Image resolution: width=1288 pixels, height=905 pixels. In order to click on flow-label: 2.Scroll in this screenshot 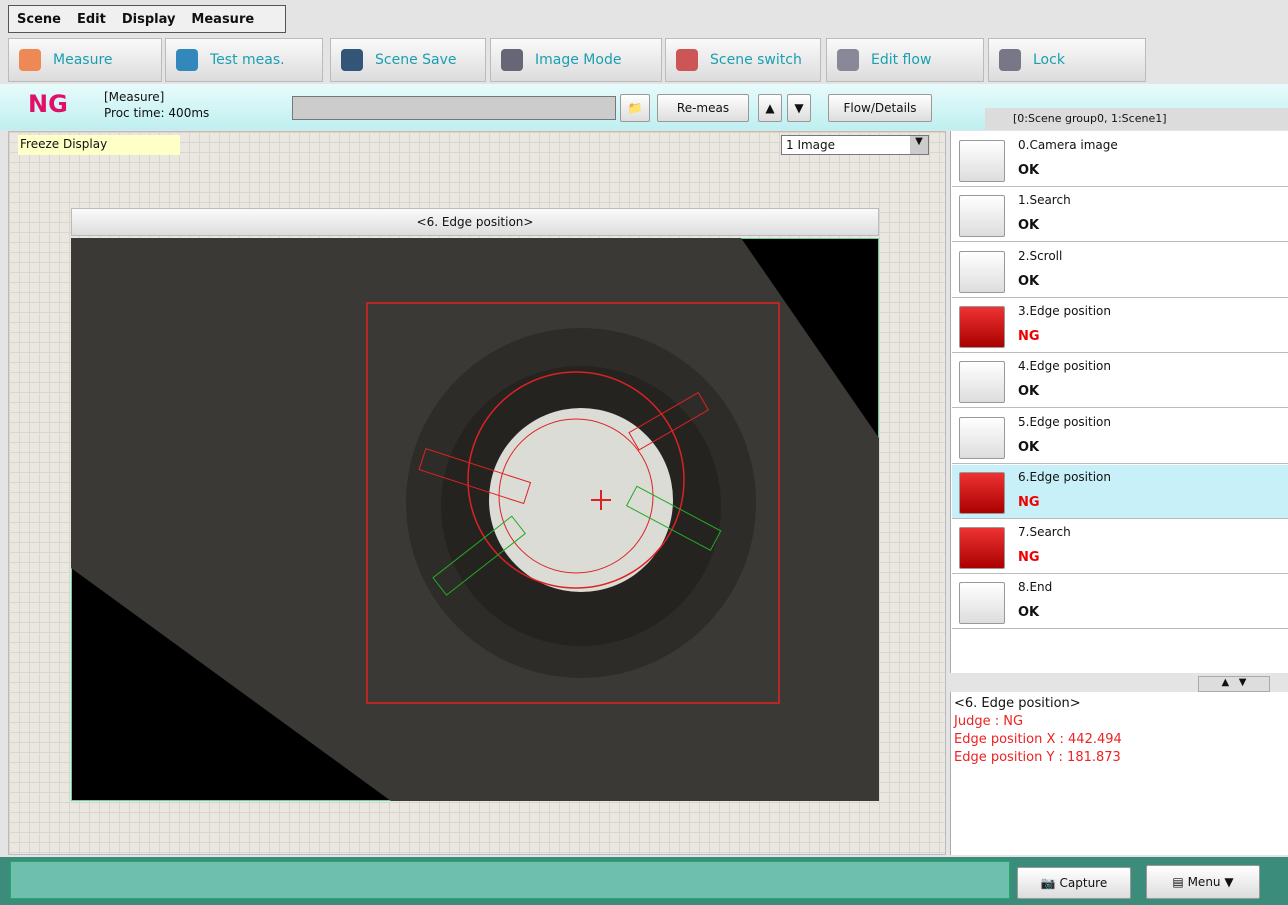, I will do `click(1040, 255)`.